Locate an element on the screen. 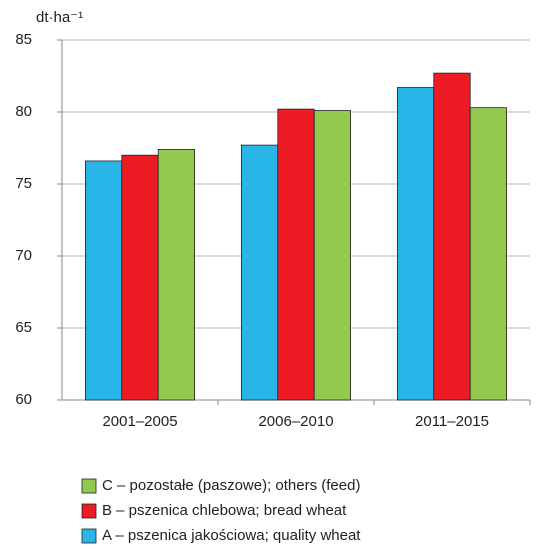  y-tick-label: 65 is located at coordinates (23, 327).